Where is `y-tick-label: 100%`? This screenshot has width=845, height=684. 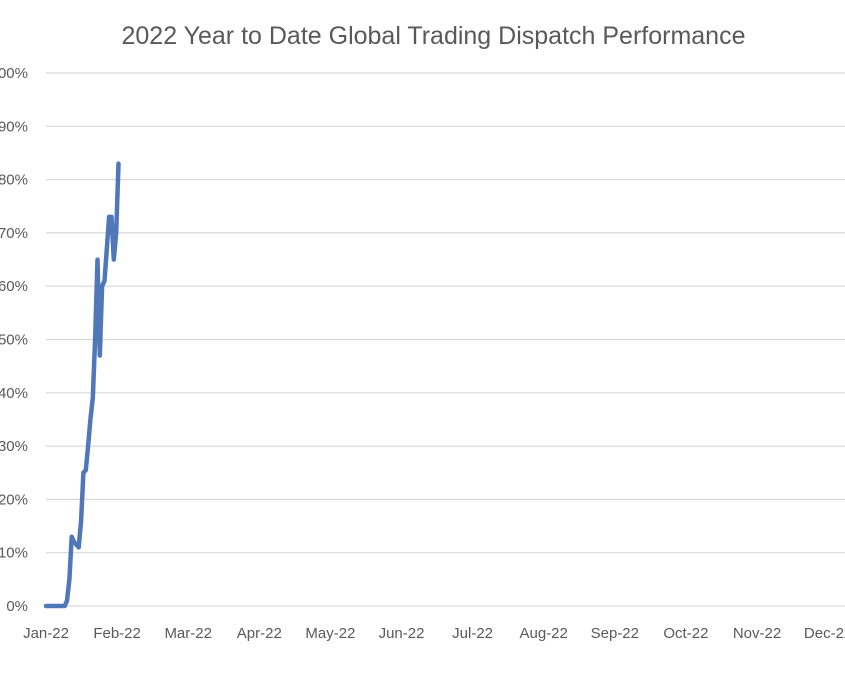 y-tick-label: 100% is located at coordinates (14, 73).